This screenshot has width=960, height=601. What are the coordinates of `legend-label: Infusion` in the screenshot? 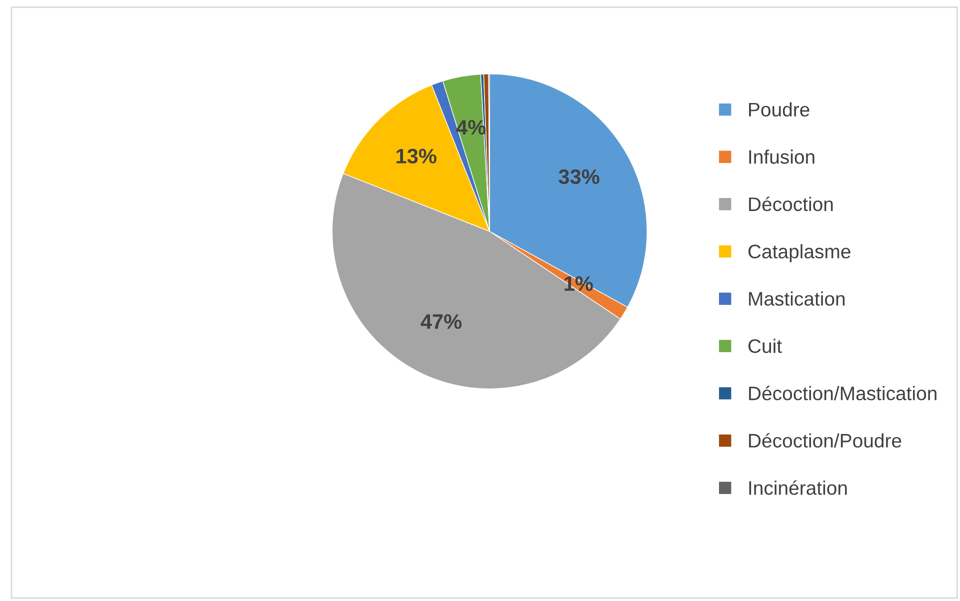 It's located at (781, 157).